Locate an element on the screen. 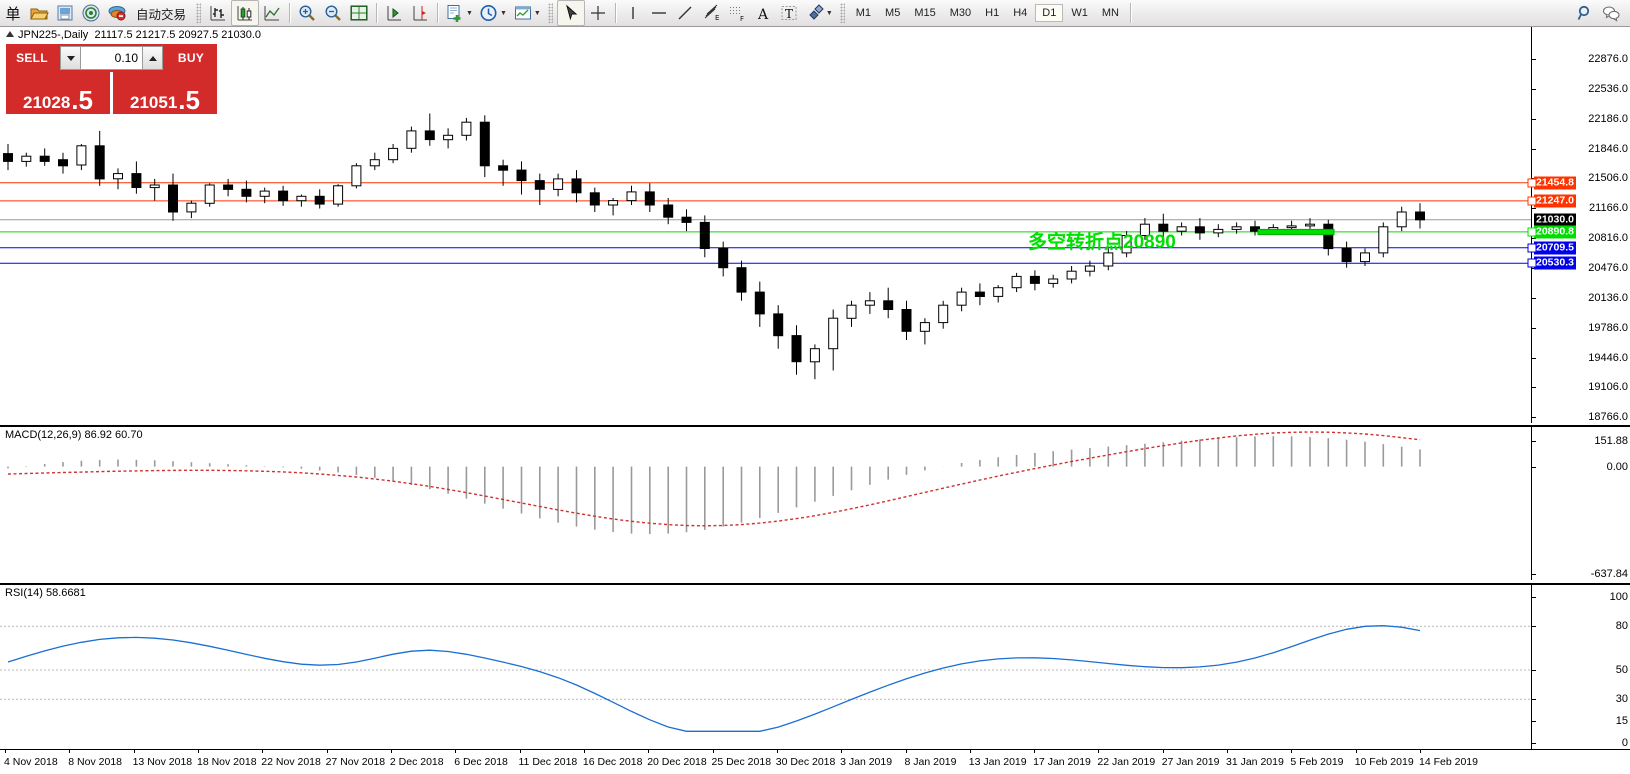  price-level-tag: 20530.3 is located at coordinates (1555, 263).